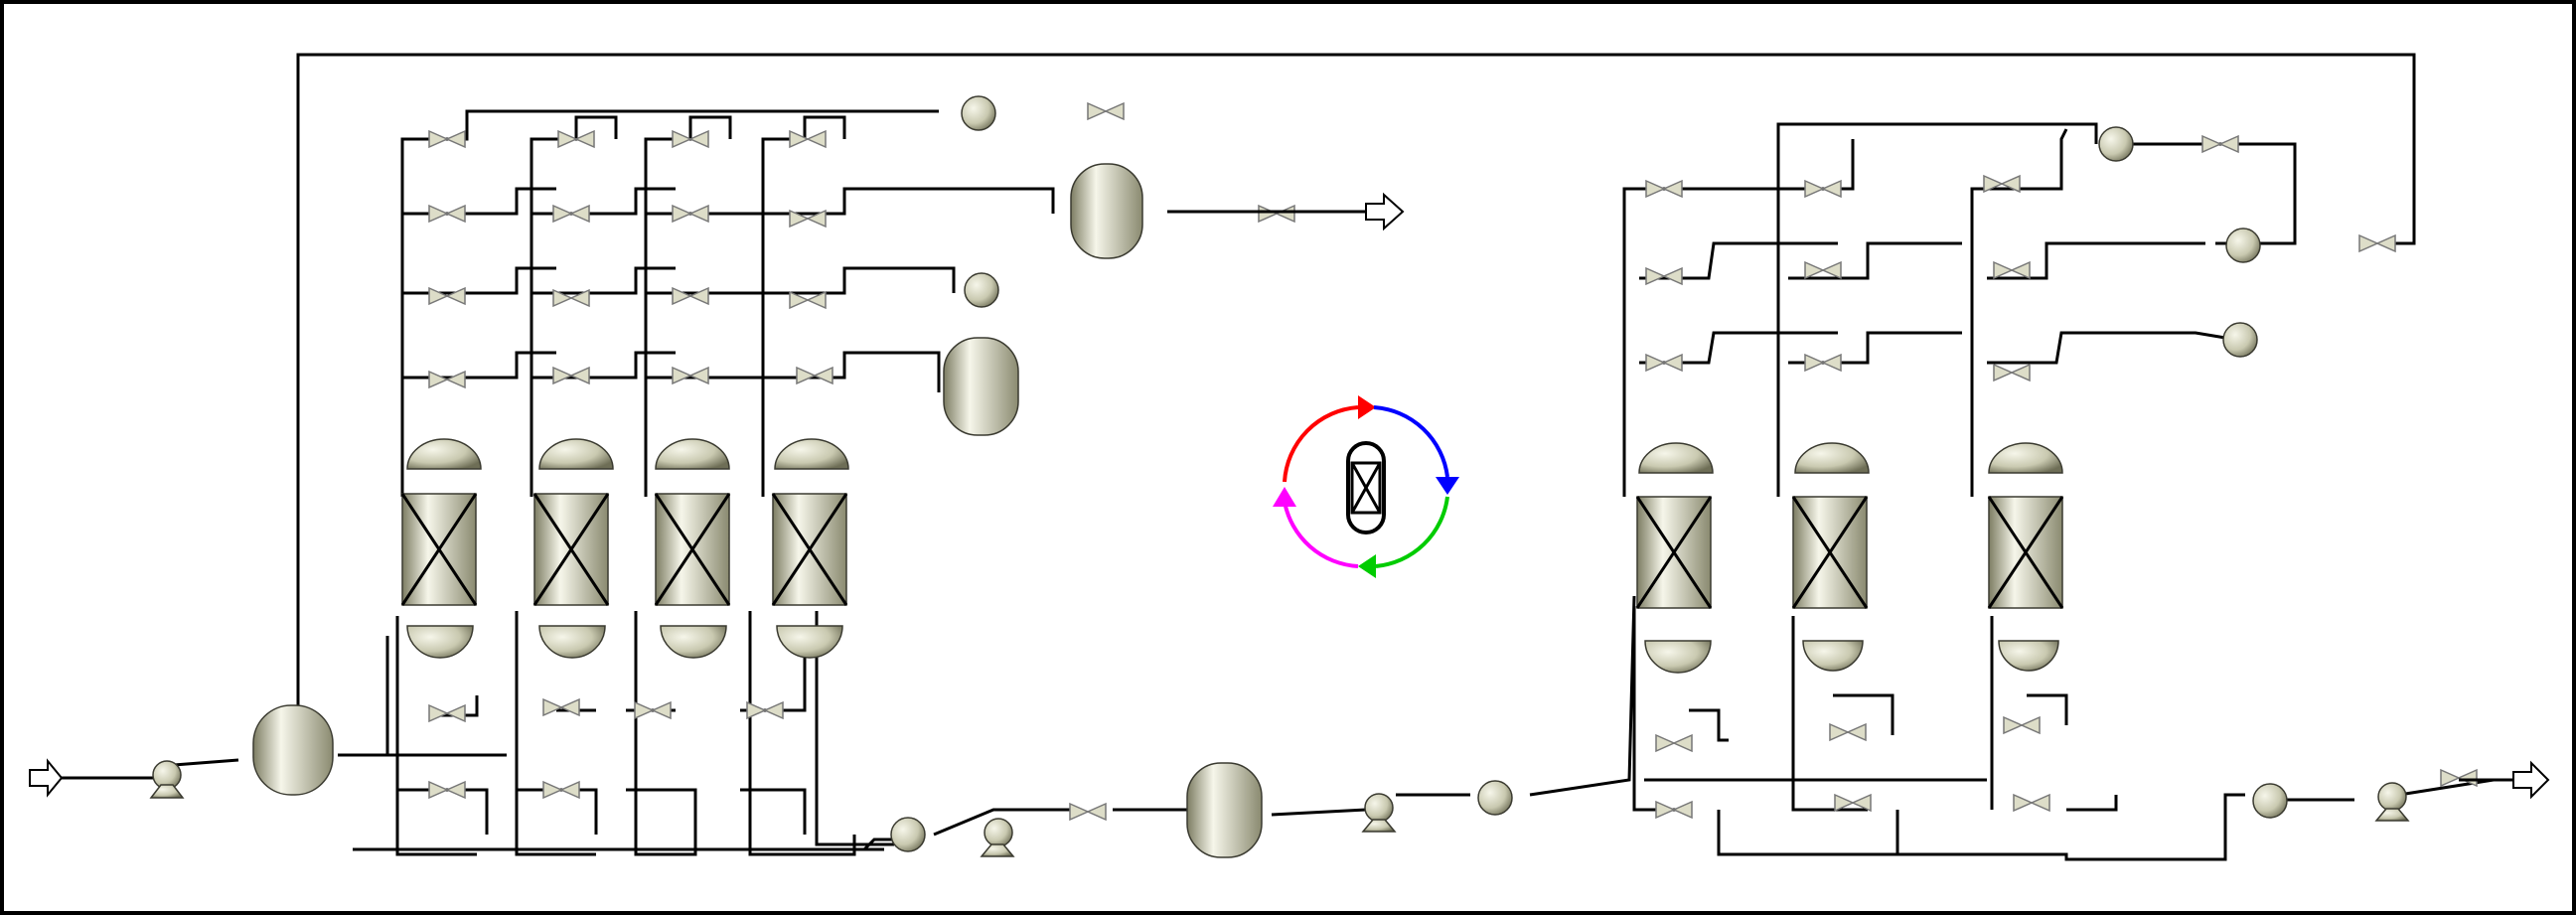  Describe the element at coordinates (293, 750) in the screenshot. I see `feed-tank` at that location.